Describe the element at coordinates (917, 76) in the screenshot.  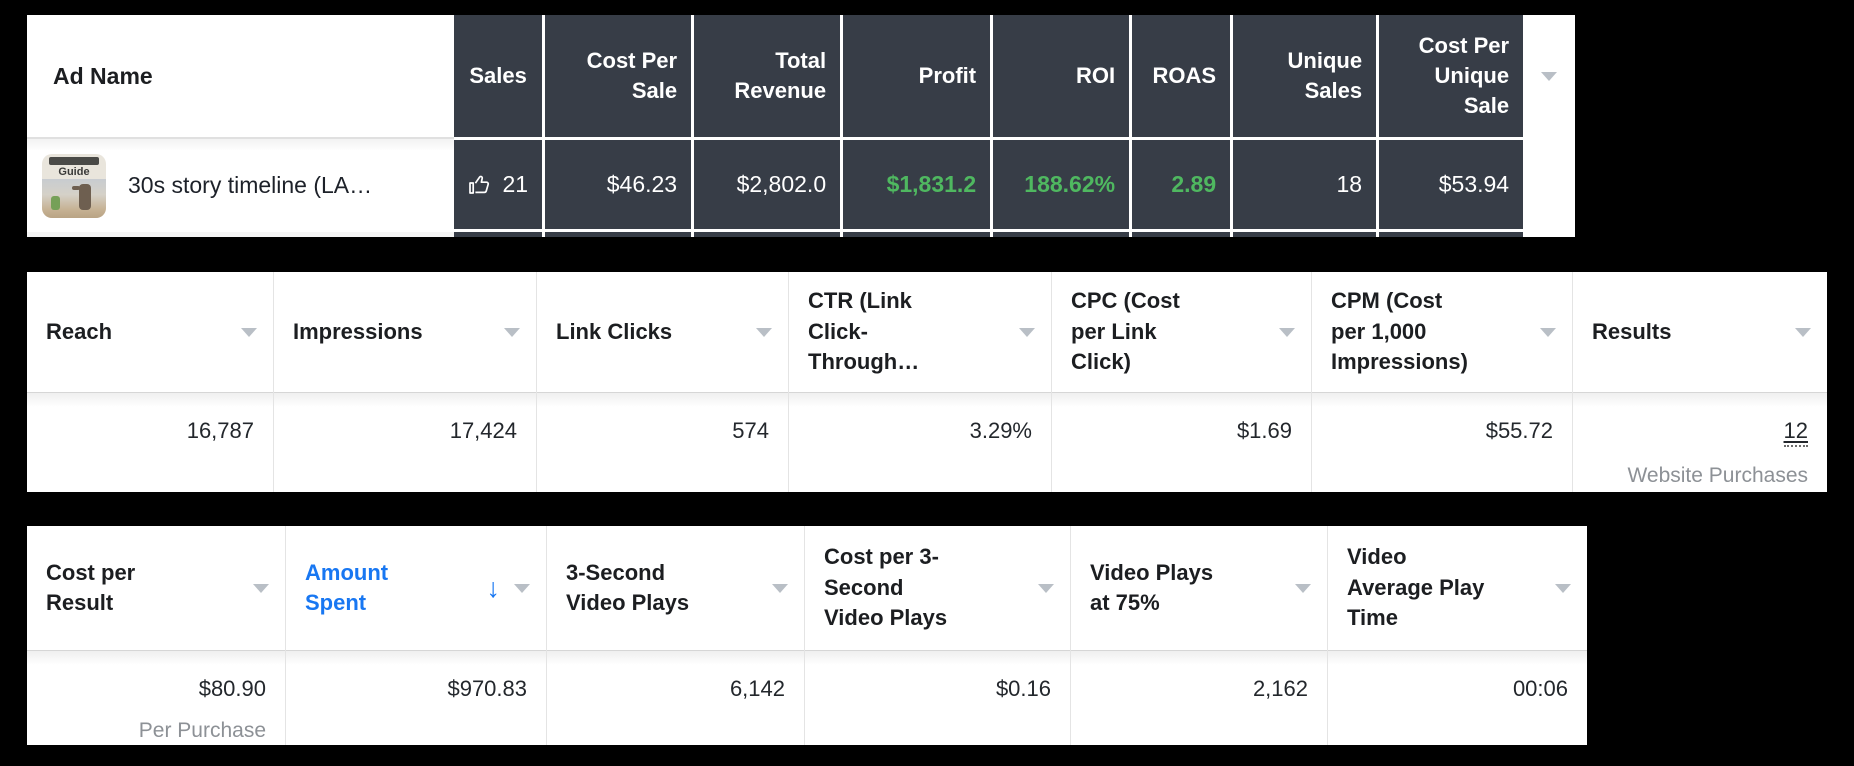
I see `column-header-profit: Profit` at that location.